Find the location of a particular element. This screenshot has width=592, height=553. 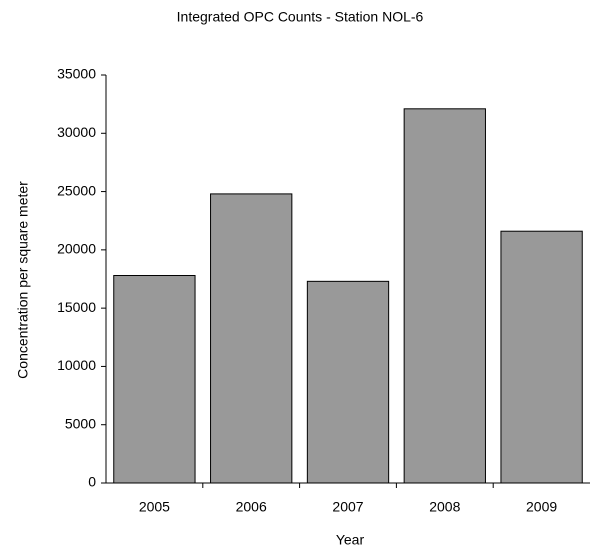

y-tick-label: 25000 is located at coordinates (76, 190).